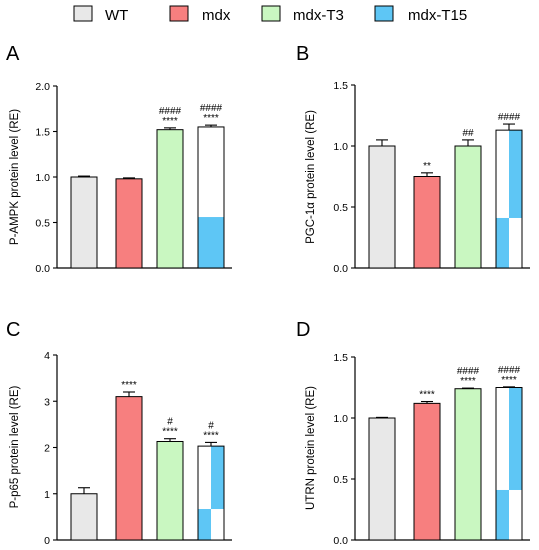 This screenshot has width=539, height=550. I want to click on legend-label: mdx-T3, so click(318, 15).